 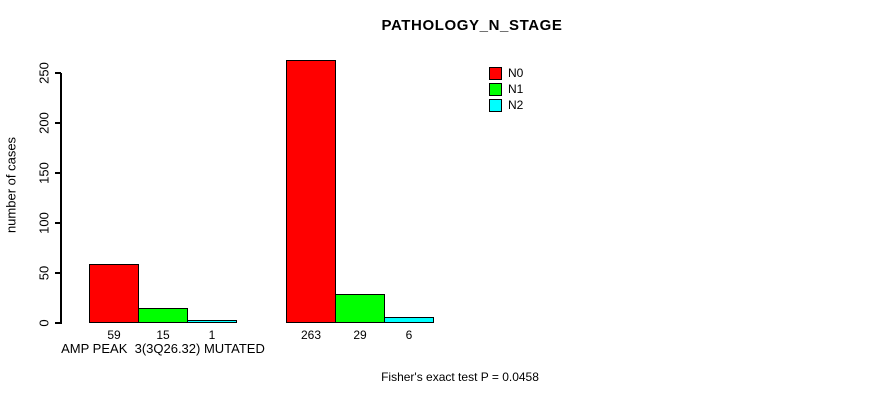 I want to click on bar-N1-group1, so click(x=163, y=315).